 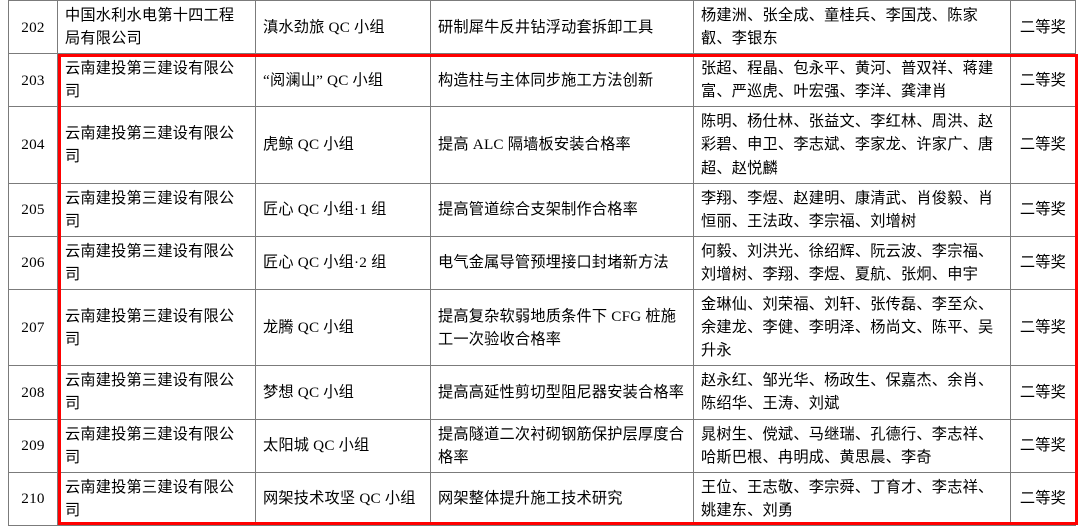 I want to click on member-list-cell: 金琳仙、刘荣福、刘轩、张传磊、李至众、余建龙、李健、李明泽、杨尚文、陈平、吴升永, so click(x=852, y=328).